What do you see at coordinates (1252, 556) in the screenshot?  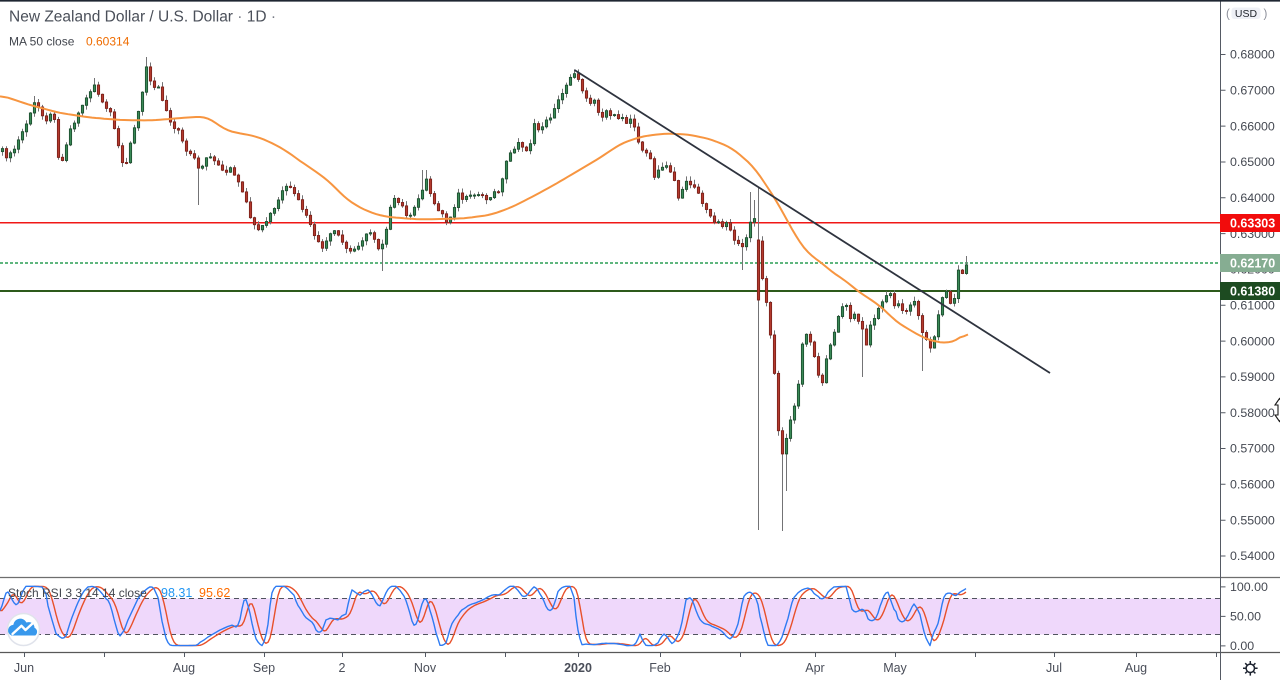 I see `svg-text: 0.54000` at bounding box center [1252, 556].